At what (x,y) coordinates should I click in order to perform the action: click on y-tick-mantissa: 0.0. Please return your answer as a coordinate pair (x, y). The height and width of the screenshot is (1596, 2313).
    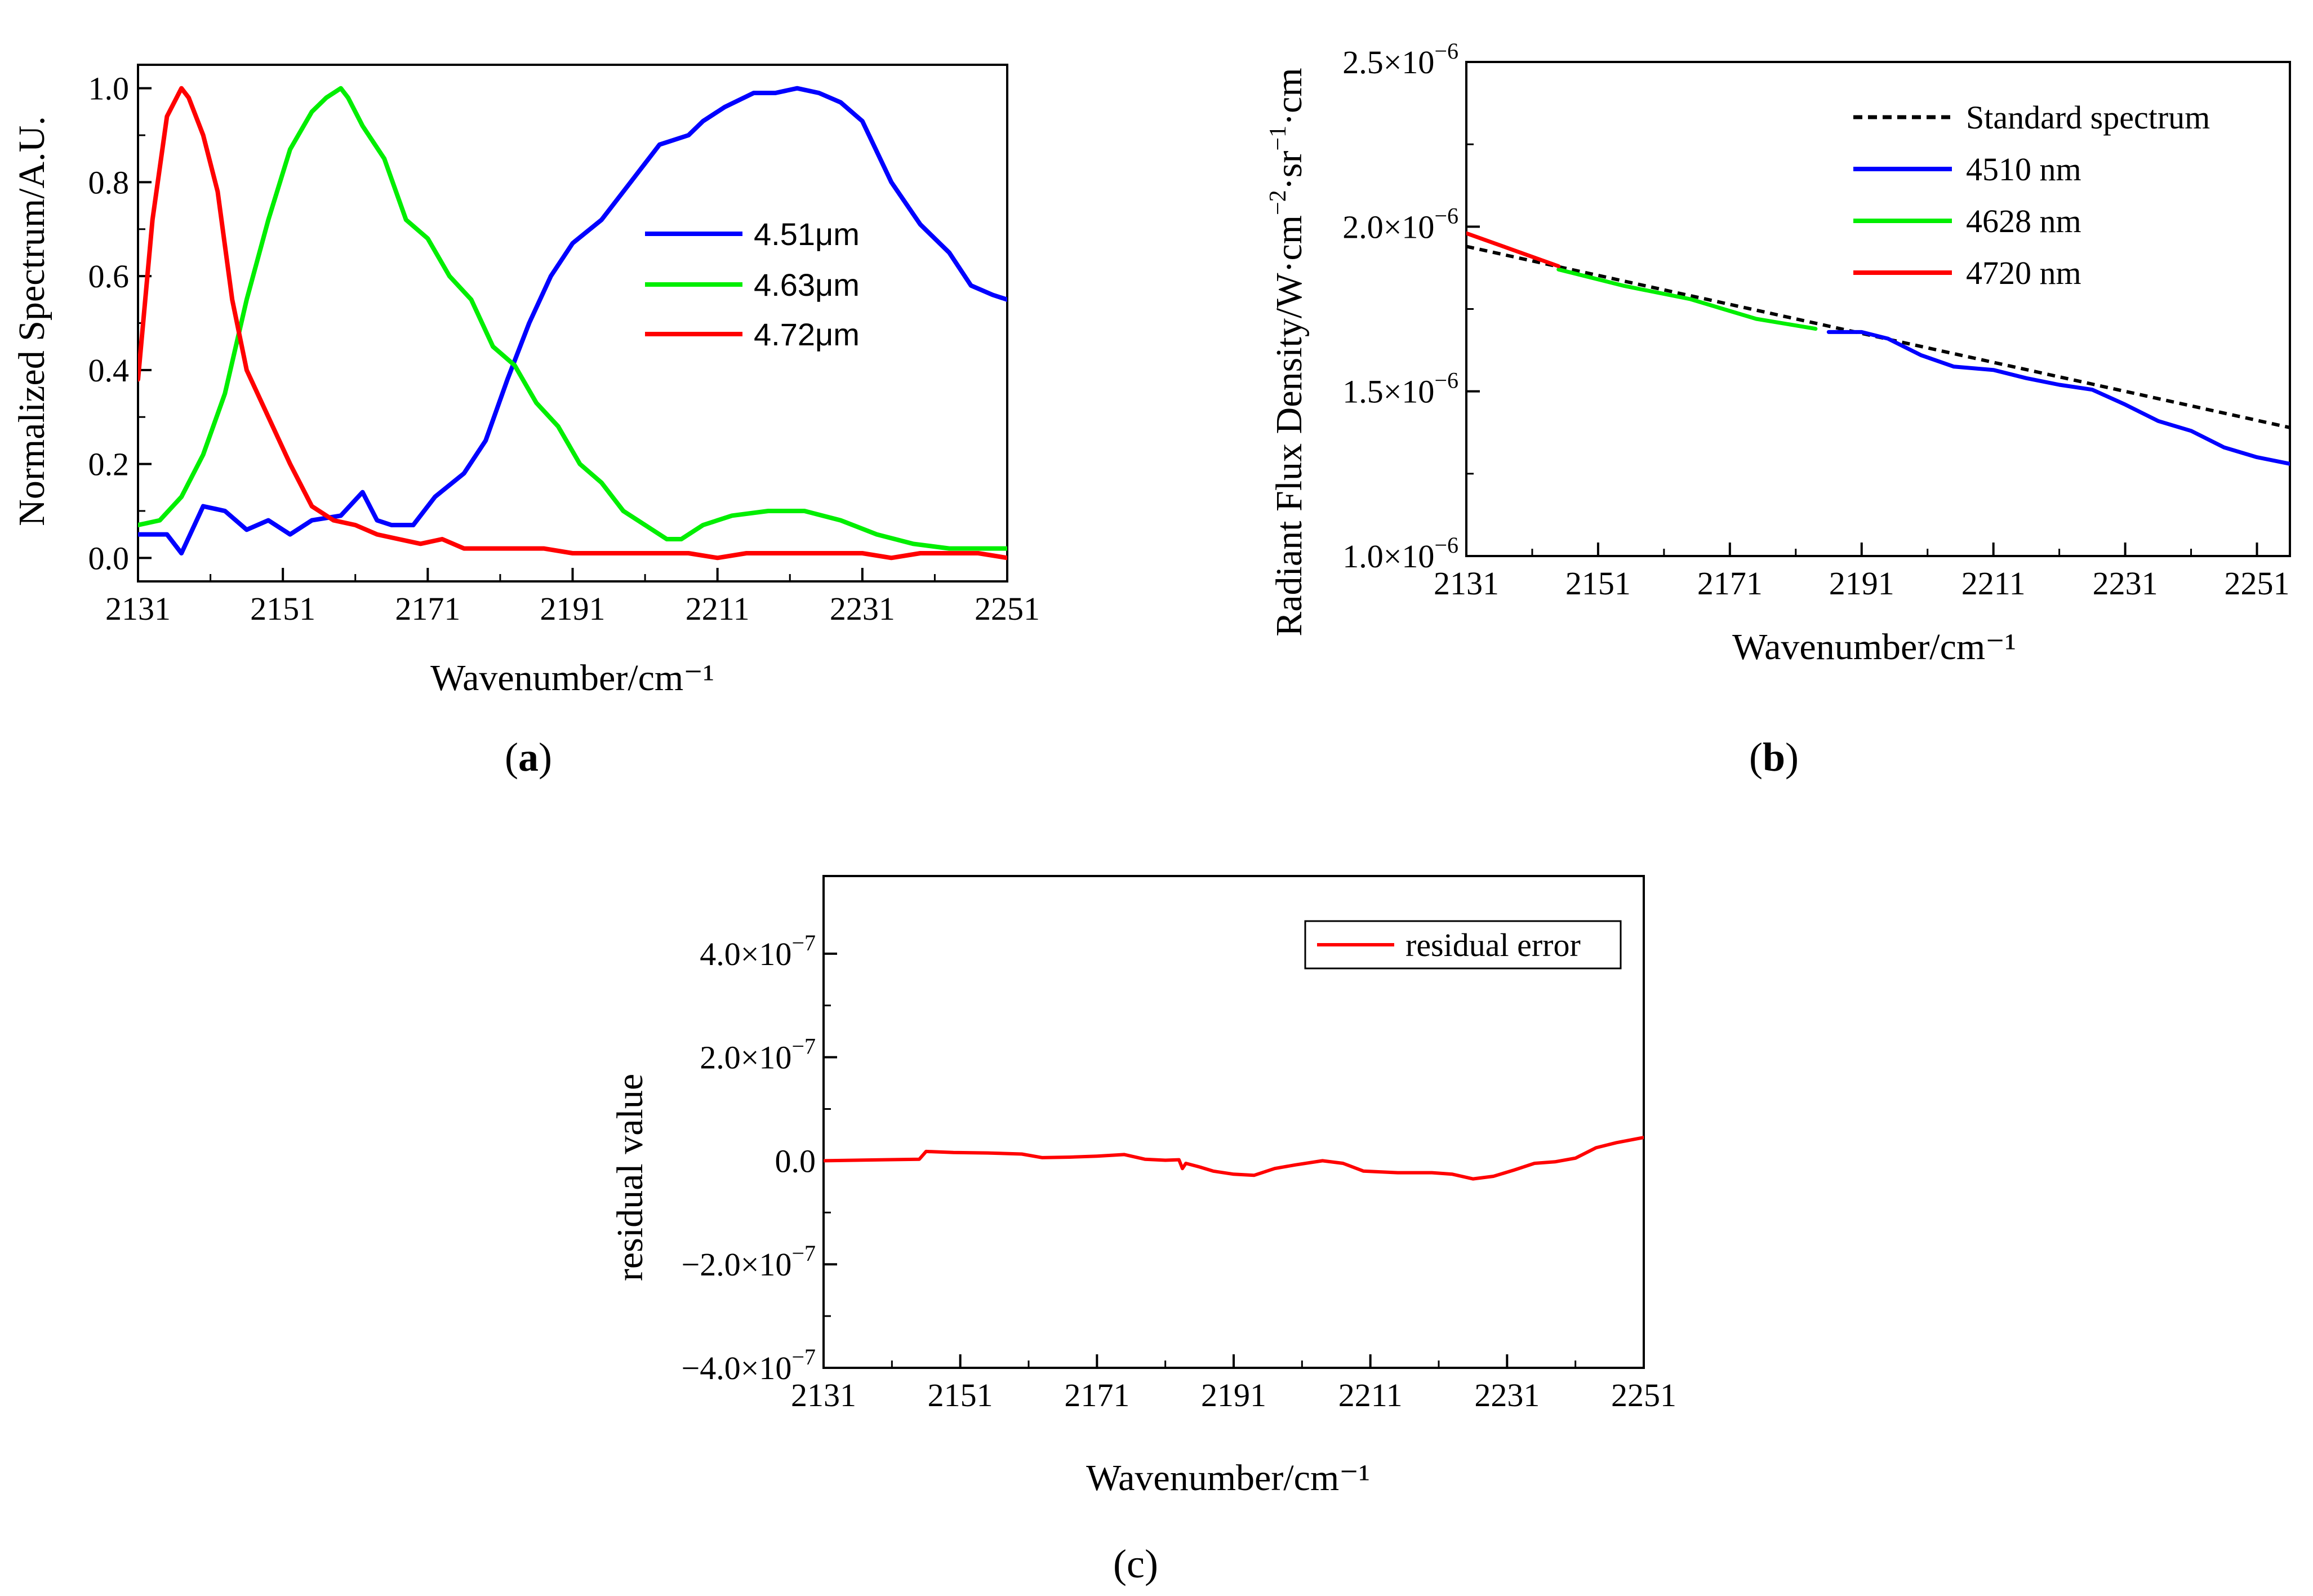
    Looking at the image, I should click on (795, 1160).